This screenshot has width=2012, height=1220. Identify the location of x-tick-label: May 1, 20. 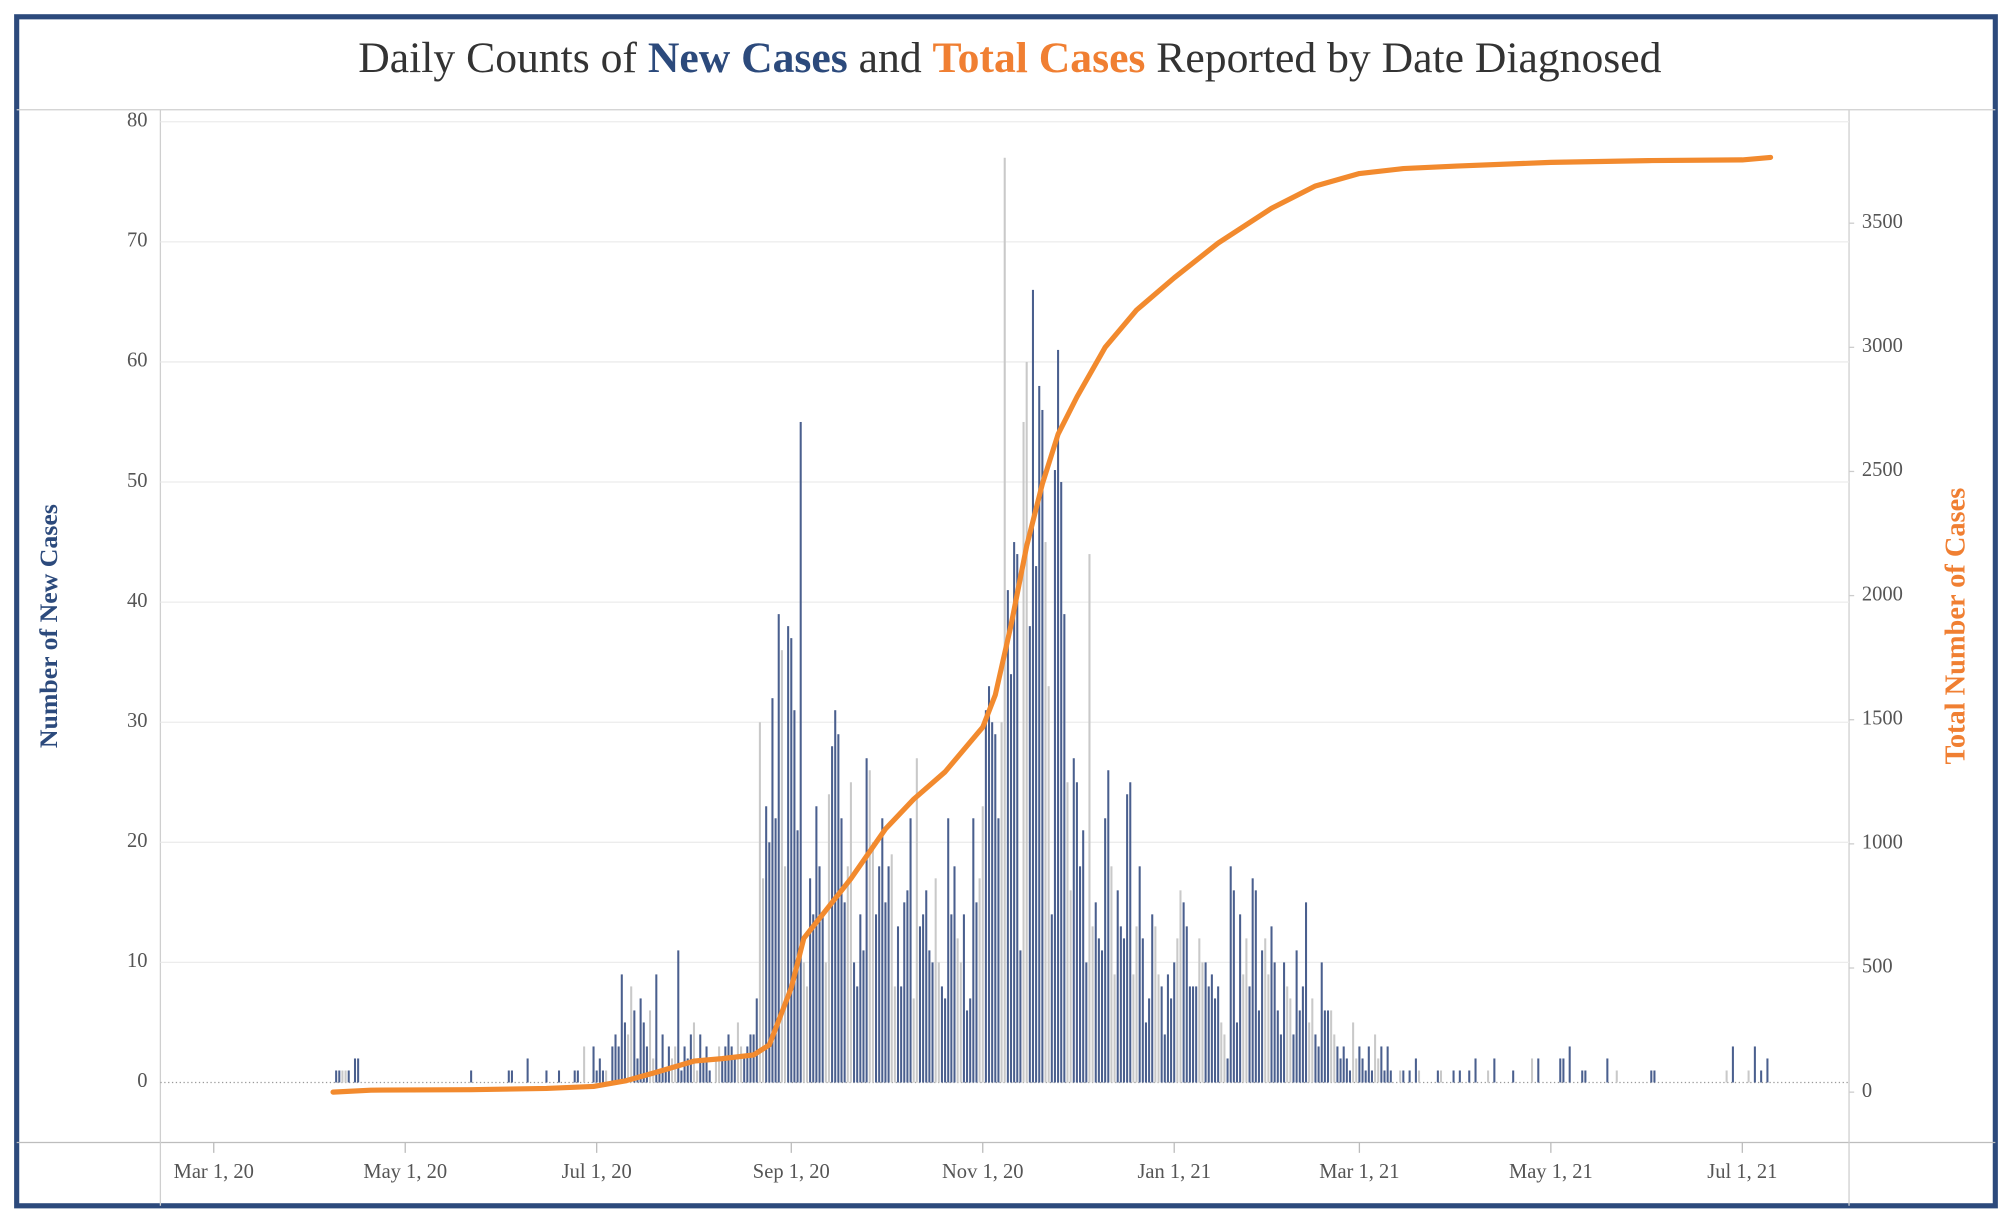
(405, 1172).